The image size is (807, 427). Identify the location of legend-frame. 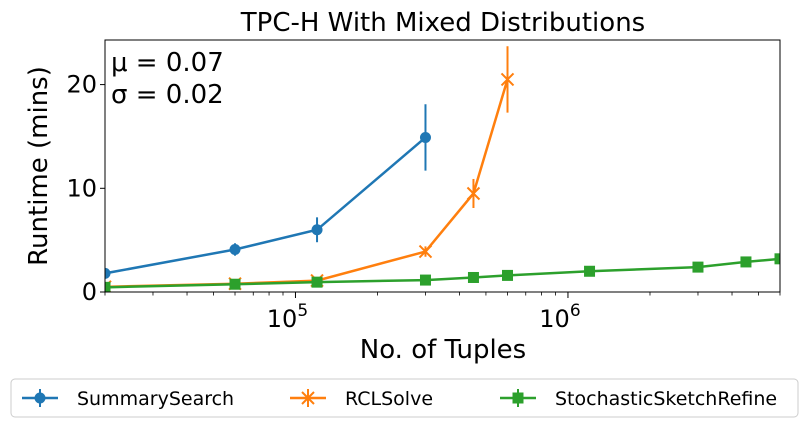
(404, 398).